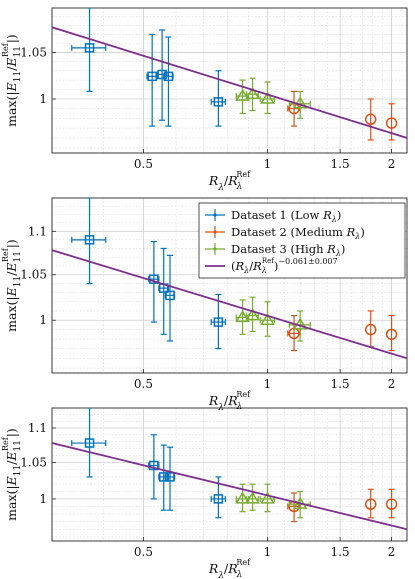 The width and height of the screenshot is (415, 579). Describe the element at coordinates (288, 250) in the screenshot. I see `legend-label: Dataset 3 (High Rλ)` at that location.